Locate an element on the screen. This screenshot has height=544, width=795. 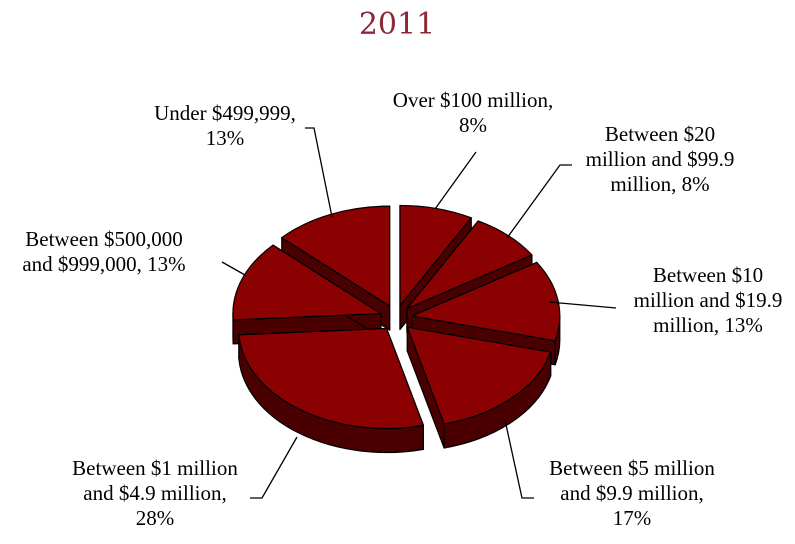
slice-label-line: 8% is located at coordinates (473, 125).